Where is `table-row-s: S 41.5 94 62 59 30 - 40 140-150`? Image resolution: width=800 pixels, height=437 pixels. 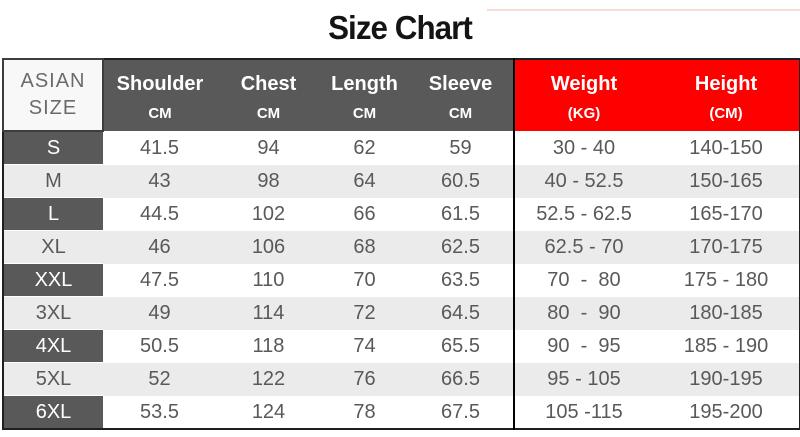 table-row-s: S 41.5 94 62 59 30 - 40 140-150 is located at coordinates (401, 147).